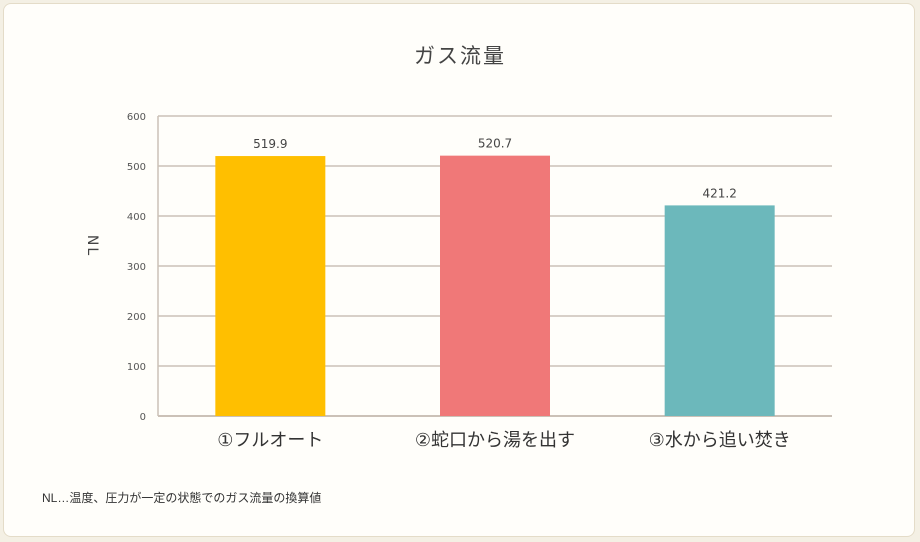 This screenshot has width=920, height=542. Describe the element at coordinates (460, 56) in the screenshot. I see `chart-title: ガス流量` at that location.